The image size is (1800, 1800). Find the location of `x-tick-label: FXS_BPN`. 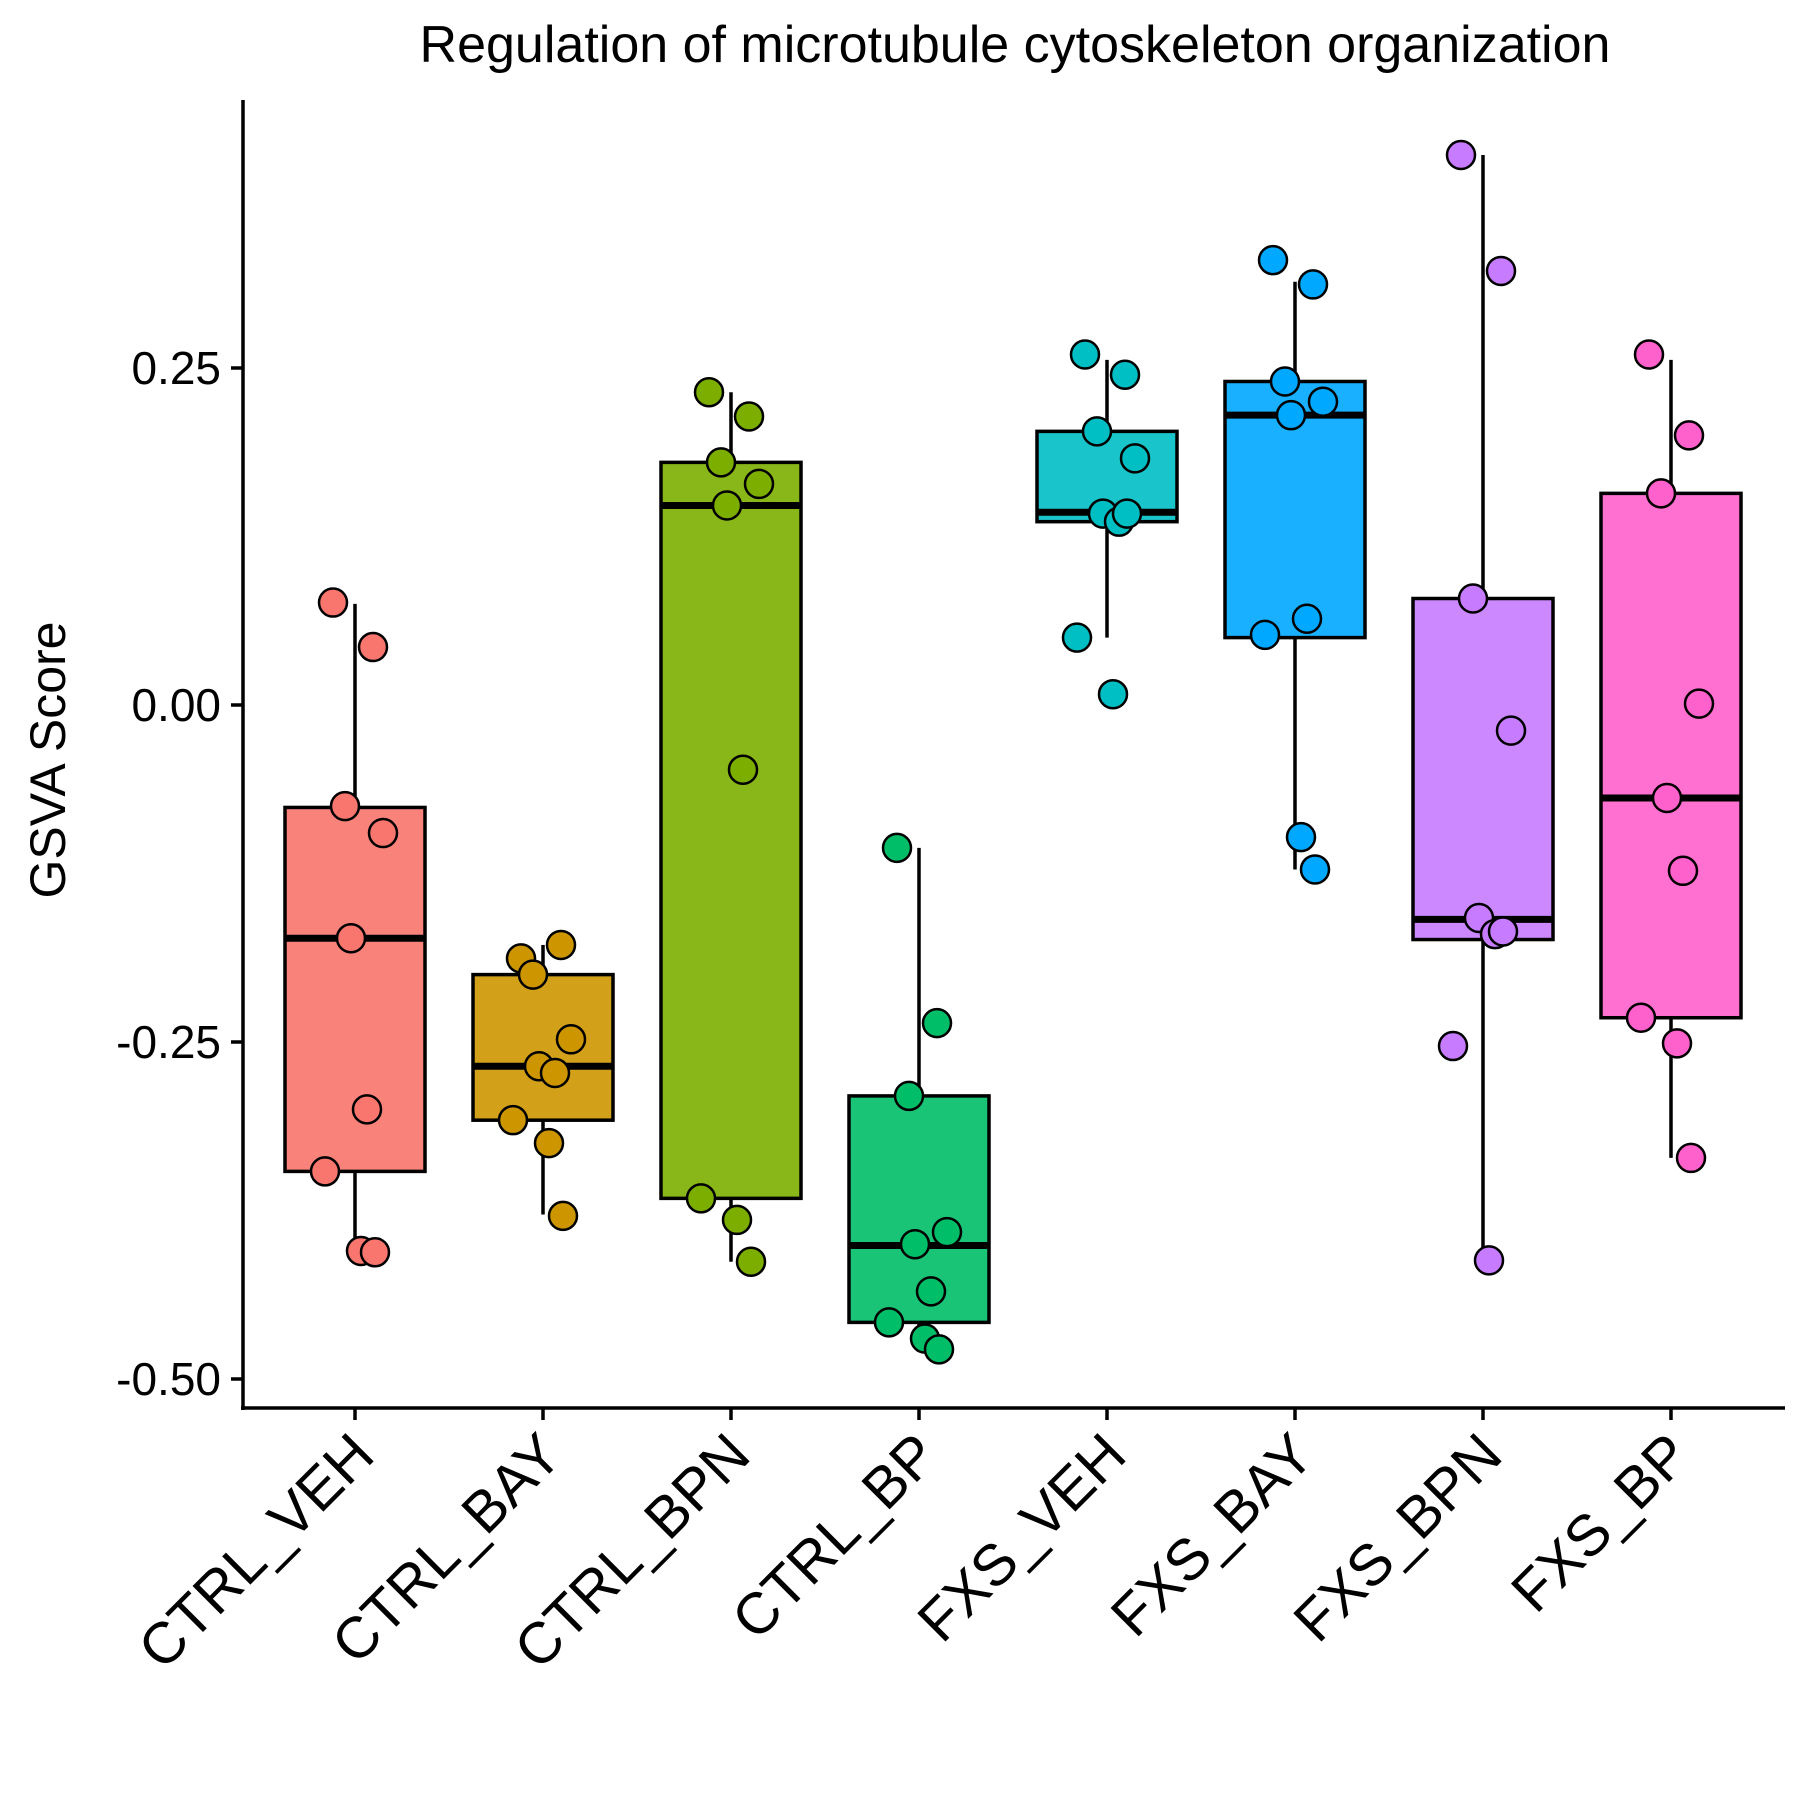

x-tick-label: FXS_BPN is located at coordinates (1397, 1537).